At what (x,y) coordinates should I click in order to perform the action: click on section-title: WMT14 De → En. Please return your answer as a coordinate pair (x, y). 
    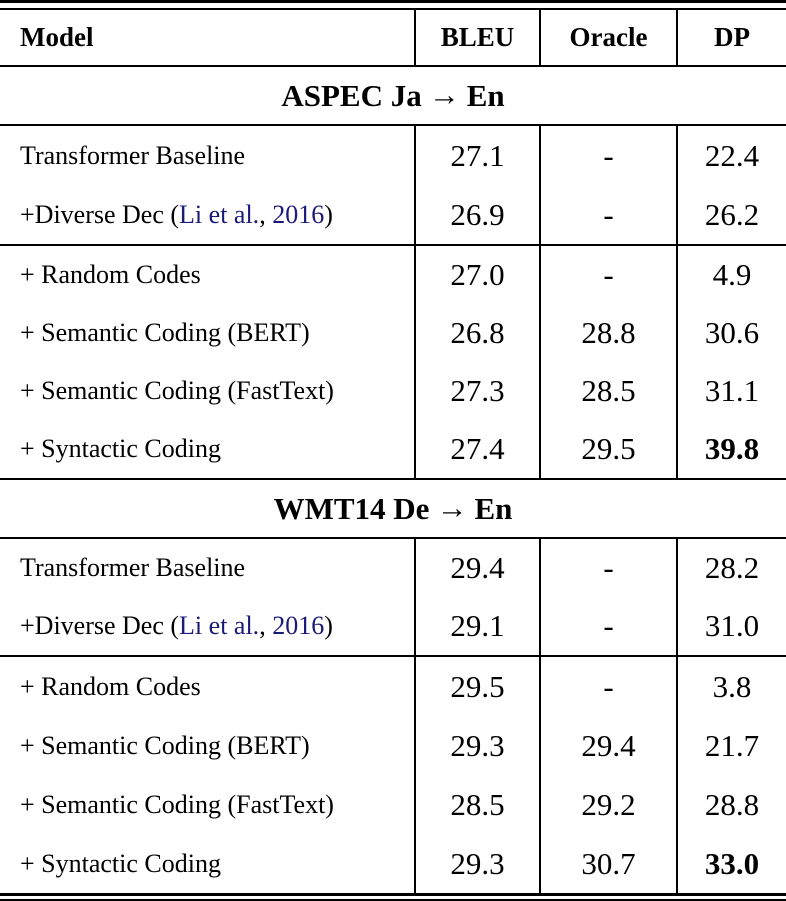
    Looking at the image, I should click on (393, 508).